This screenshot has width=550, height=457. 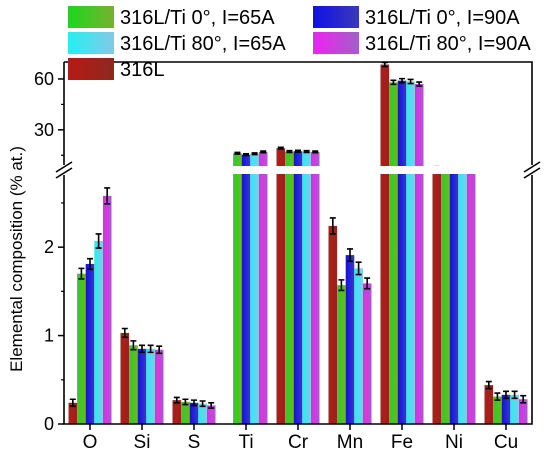 I want to click on y-tick-label-60: 60, so click(x=44, y=79).